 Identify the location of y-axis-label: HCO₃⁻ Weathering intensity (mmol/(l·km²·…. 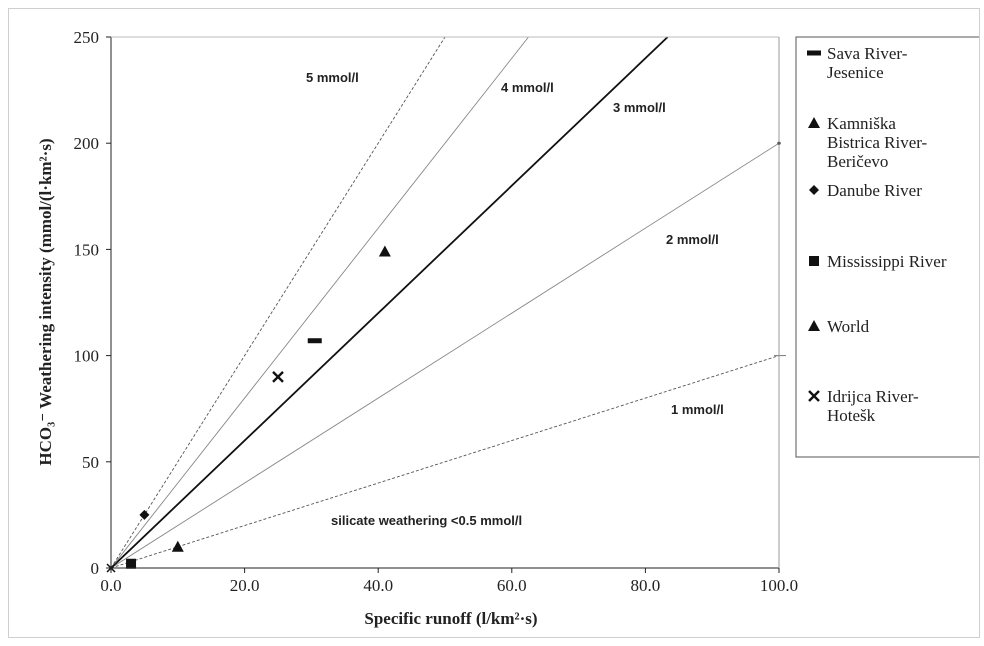
(45, 301).